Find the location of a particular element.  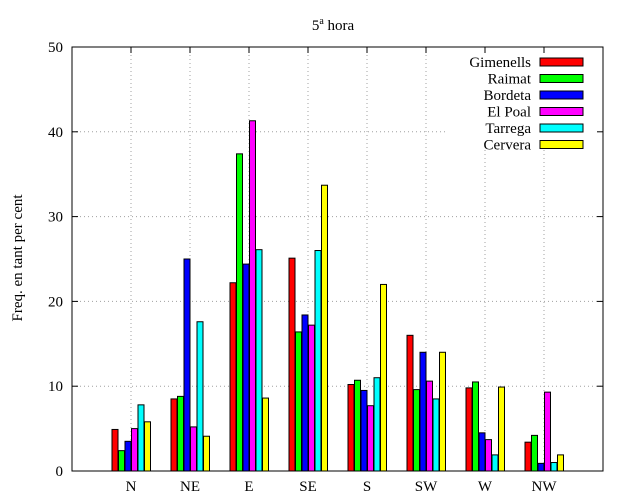

legend-label: Cervera is located at coordinates (508, 146).